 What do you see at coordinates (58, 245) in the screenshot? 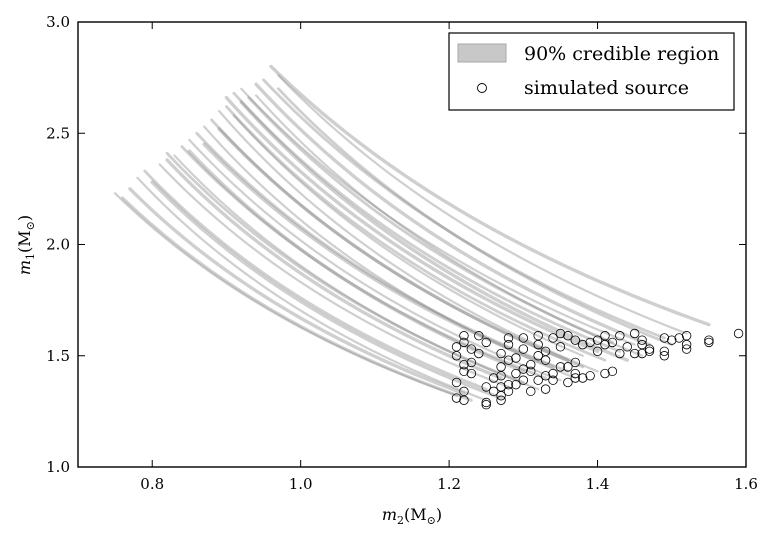
I see `y-tick-label: 2.0` at bounding box center [58, 245].